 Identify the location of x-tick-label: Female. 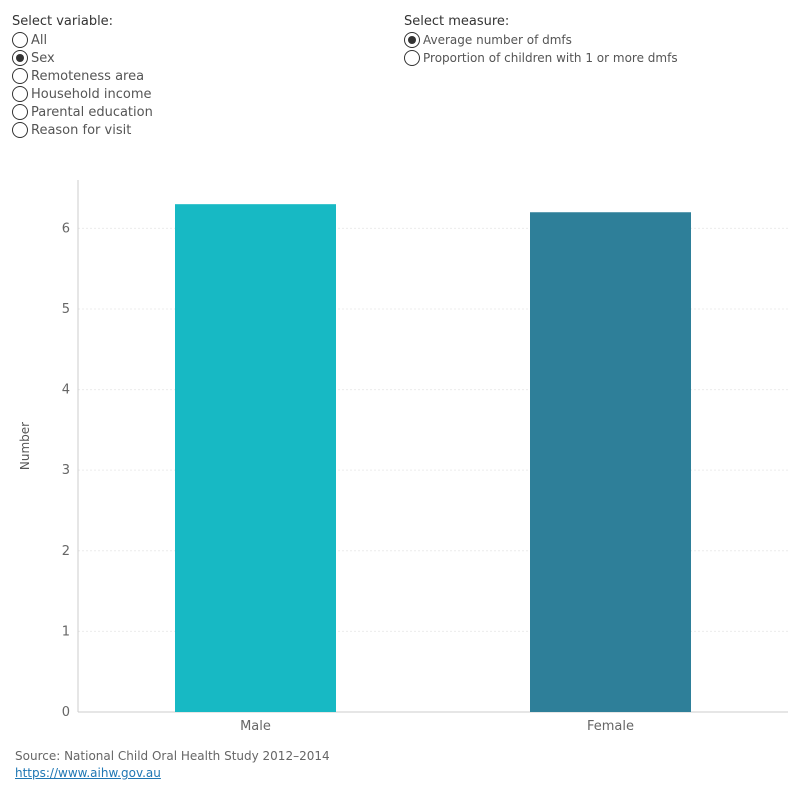
(610, 726).